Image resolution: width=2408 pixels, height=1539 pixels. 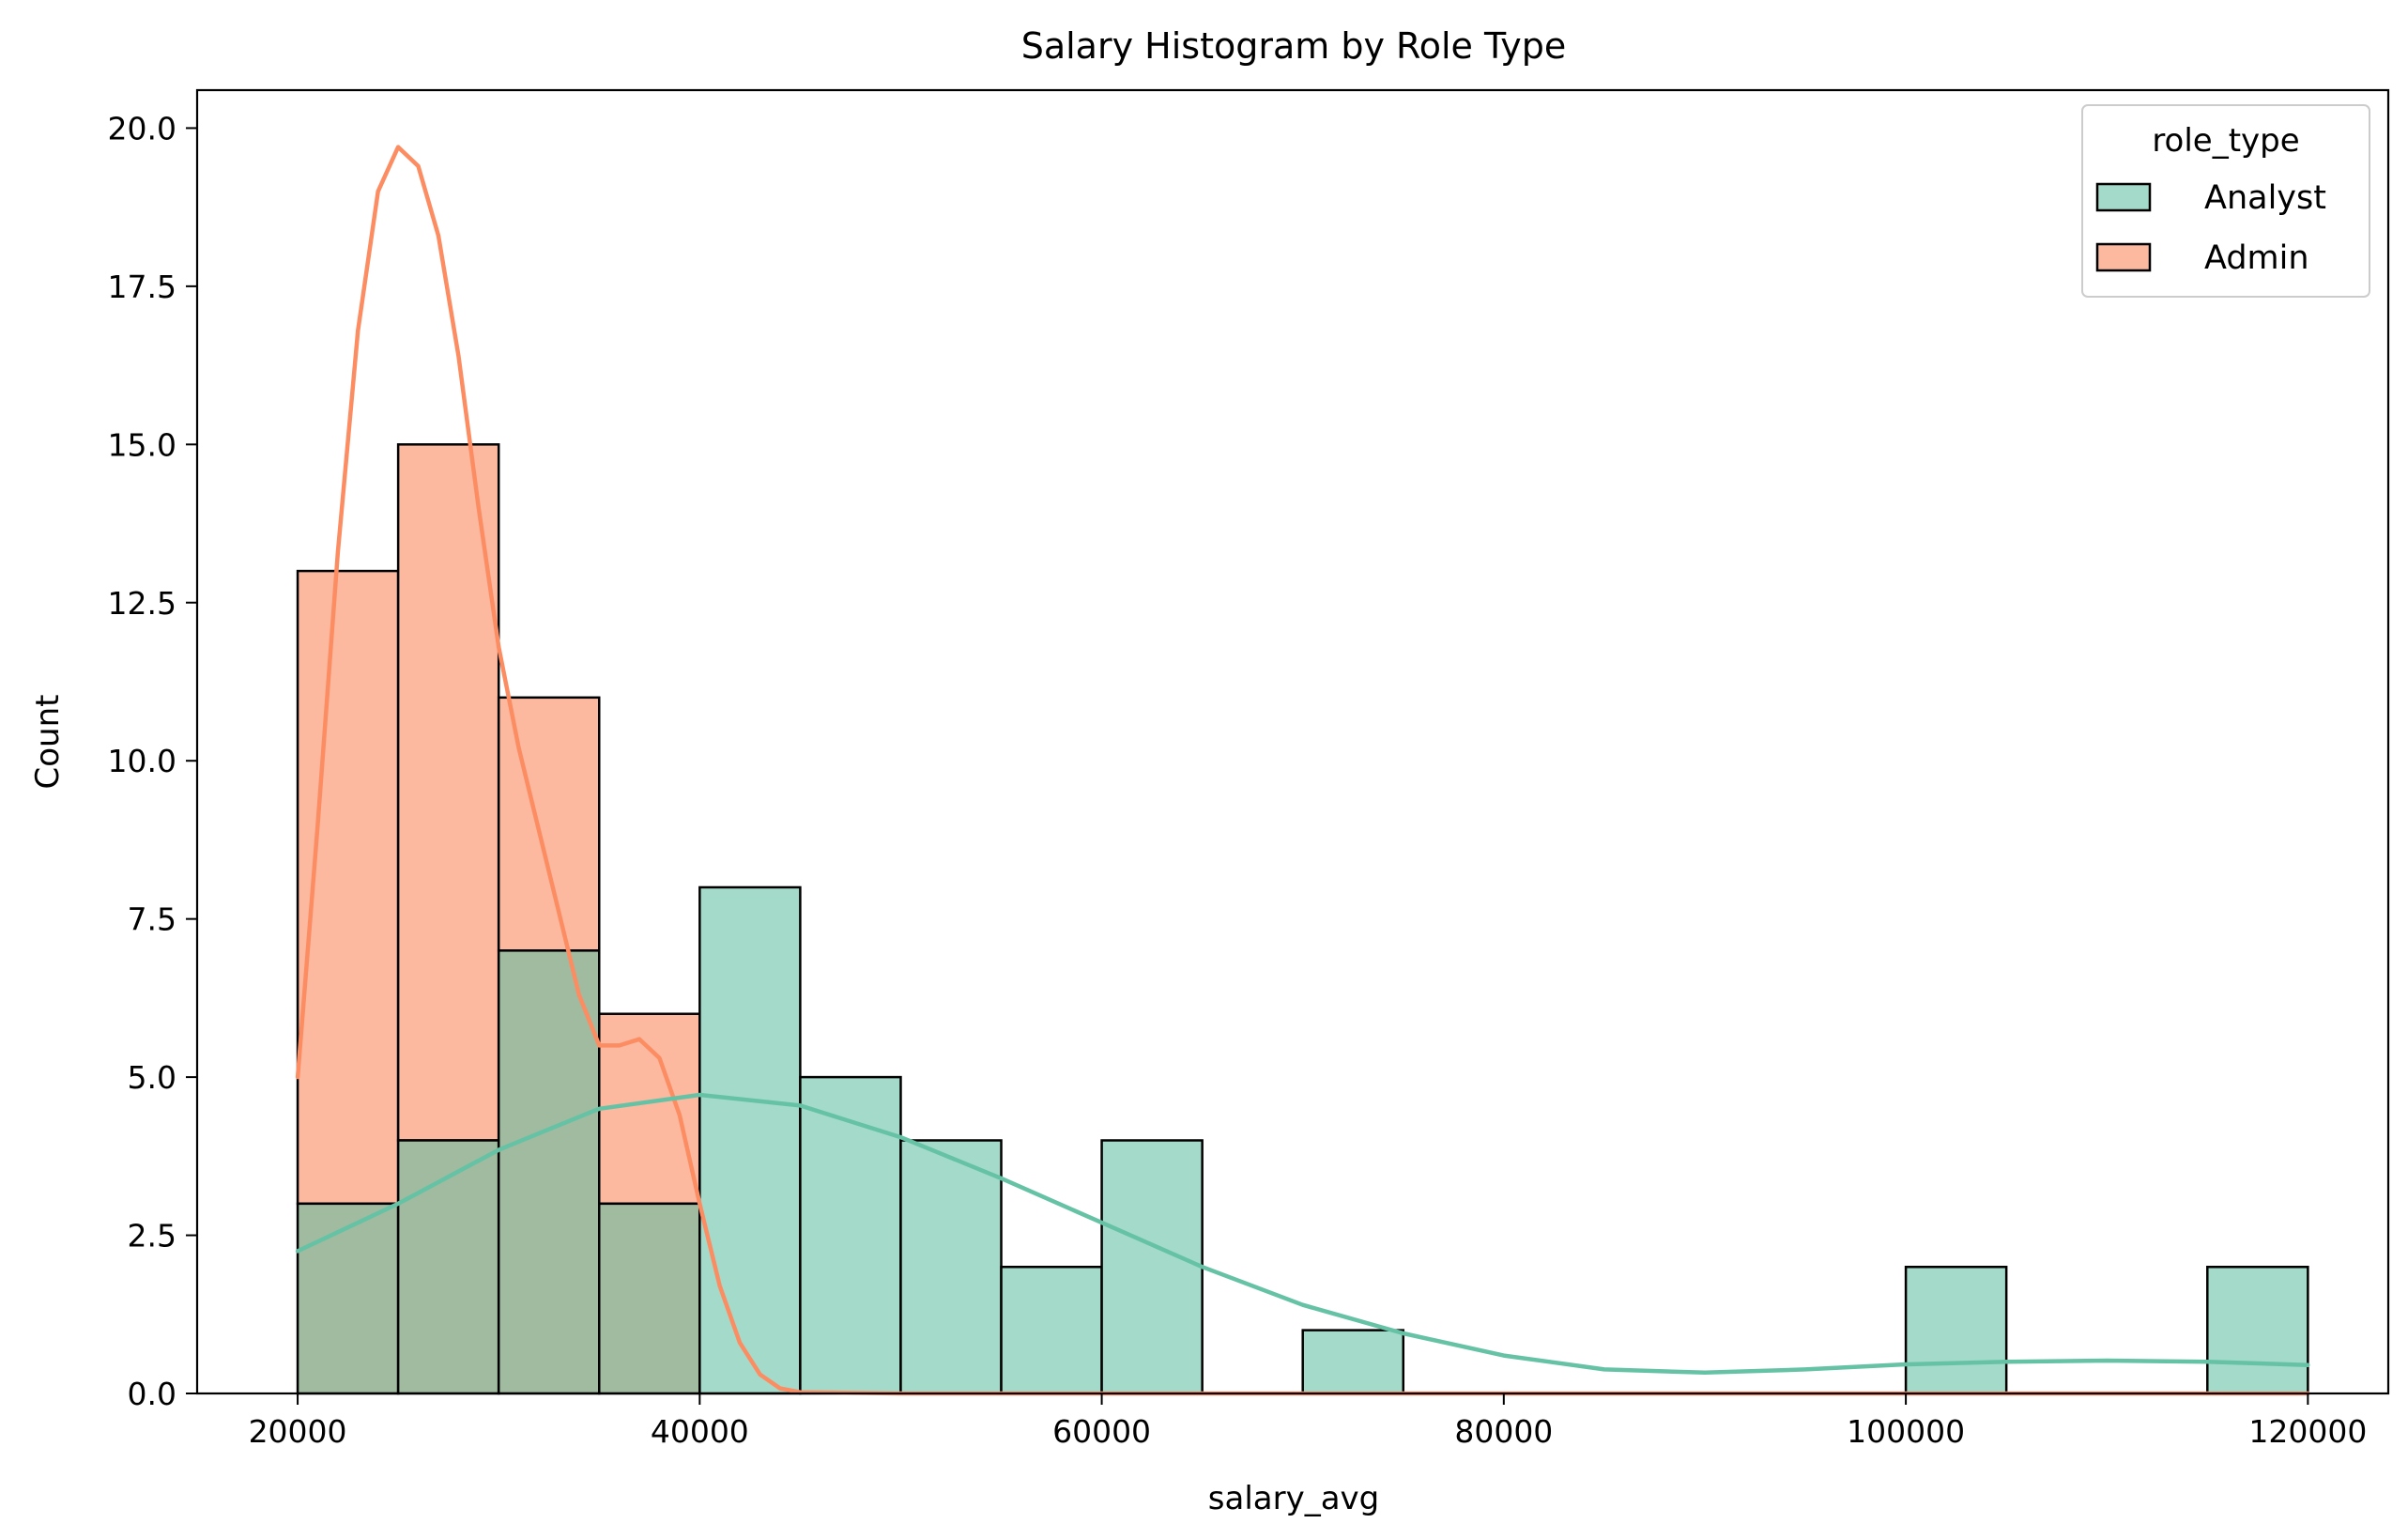 What do you see at coordinates (2307, 1431) in the screenshot?
I see `x-tick-label: 120000` at bounding box center [2307, 1431].